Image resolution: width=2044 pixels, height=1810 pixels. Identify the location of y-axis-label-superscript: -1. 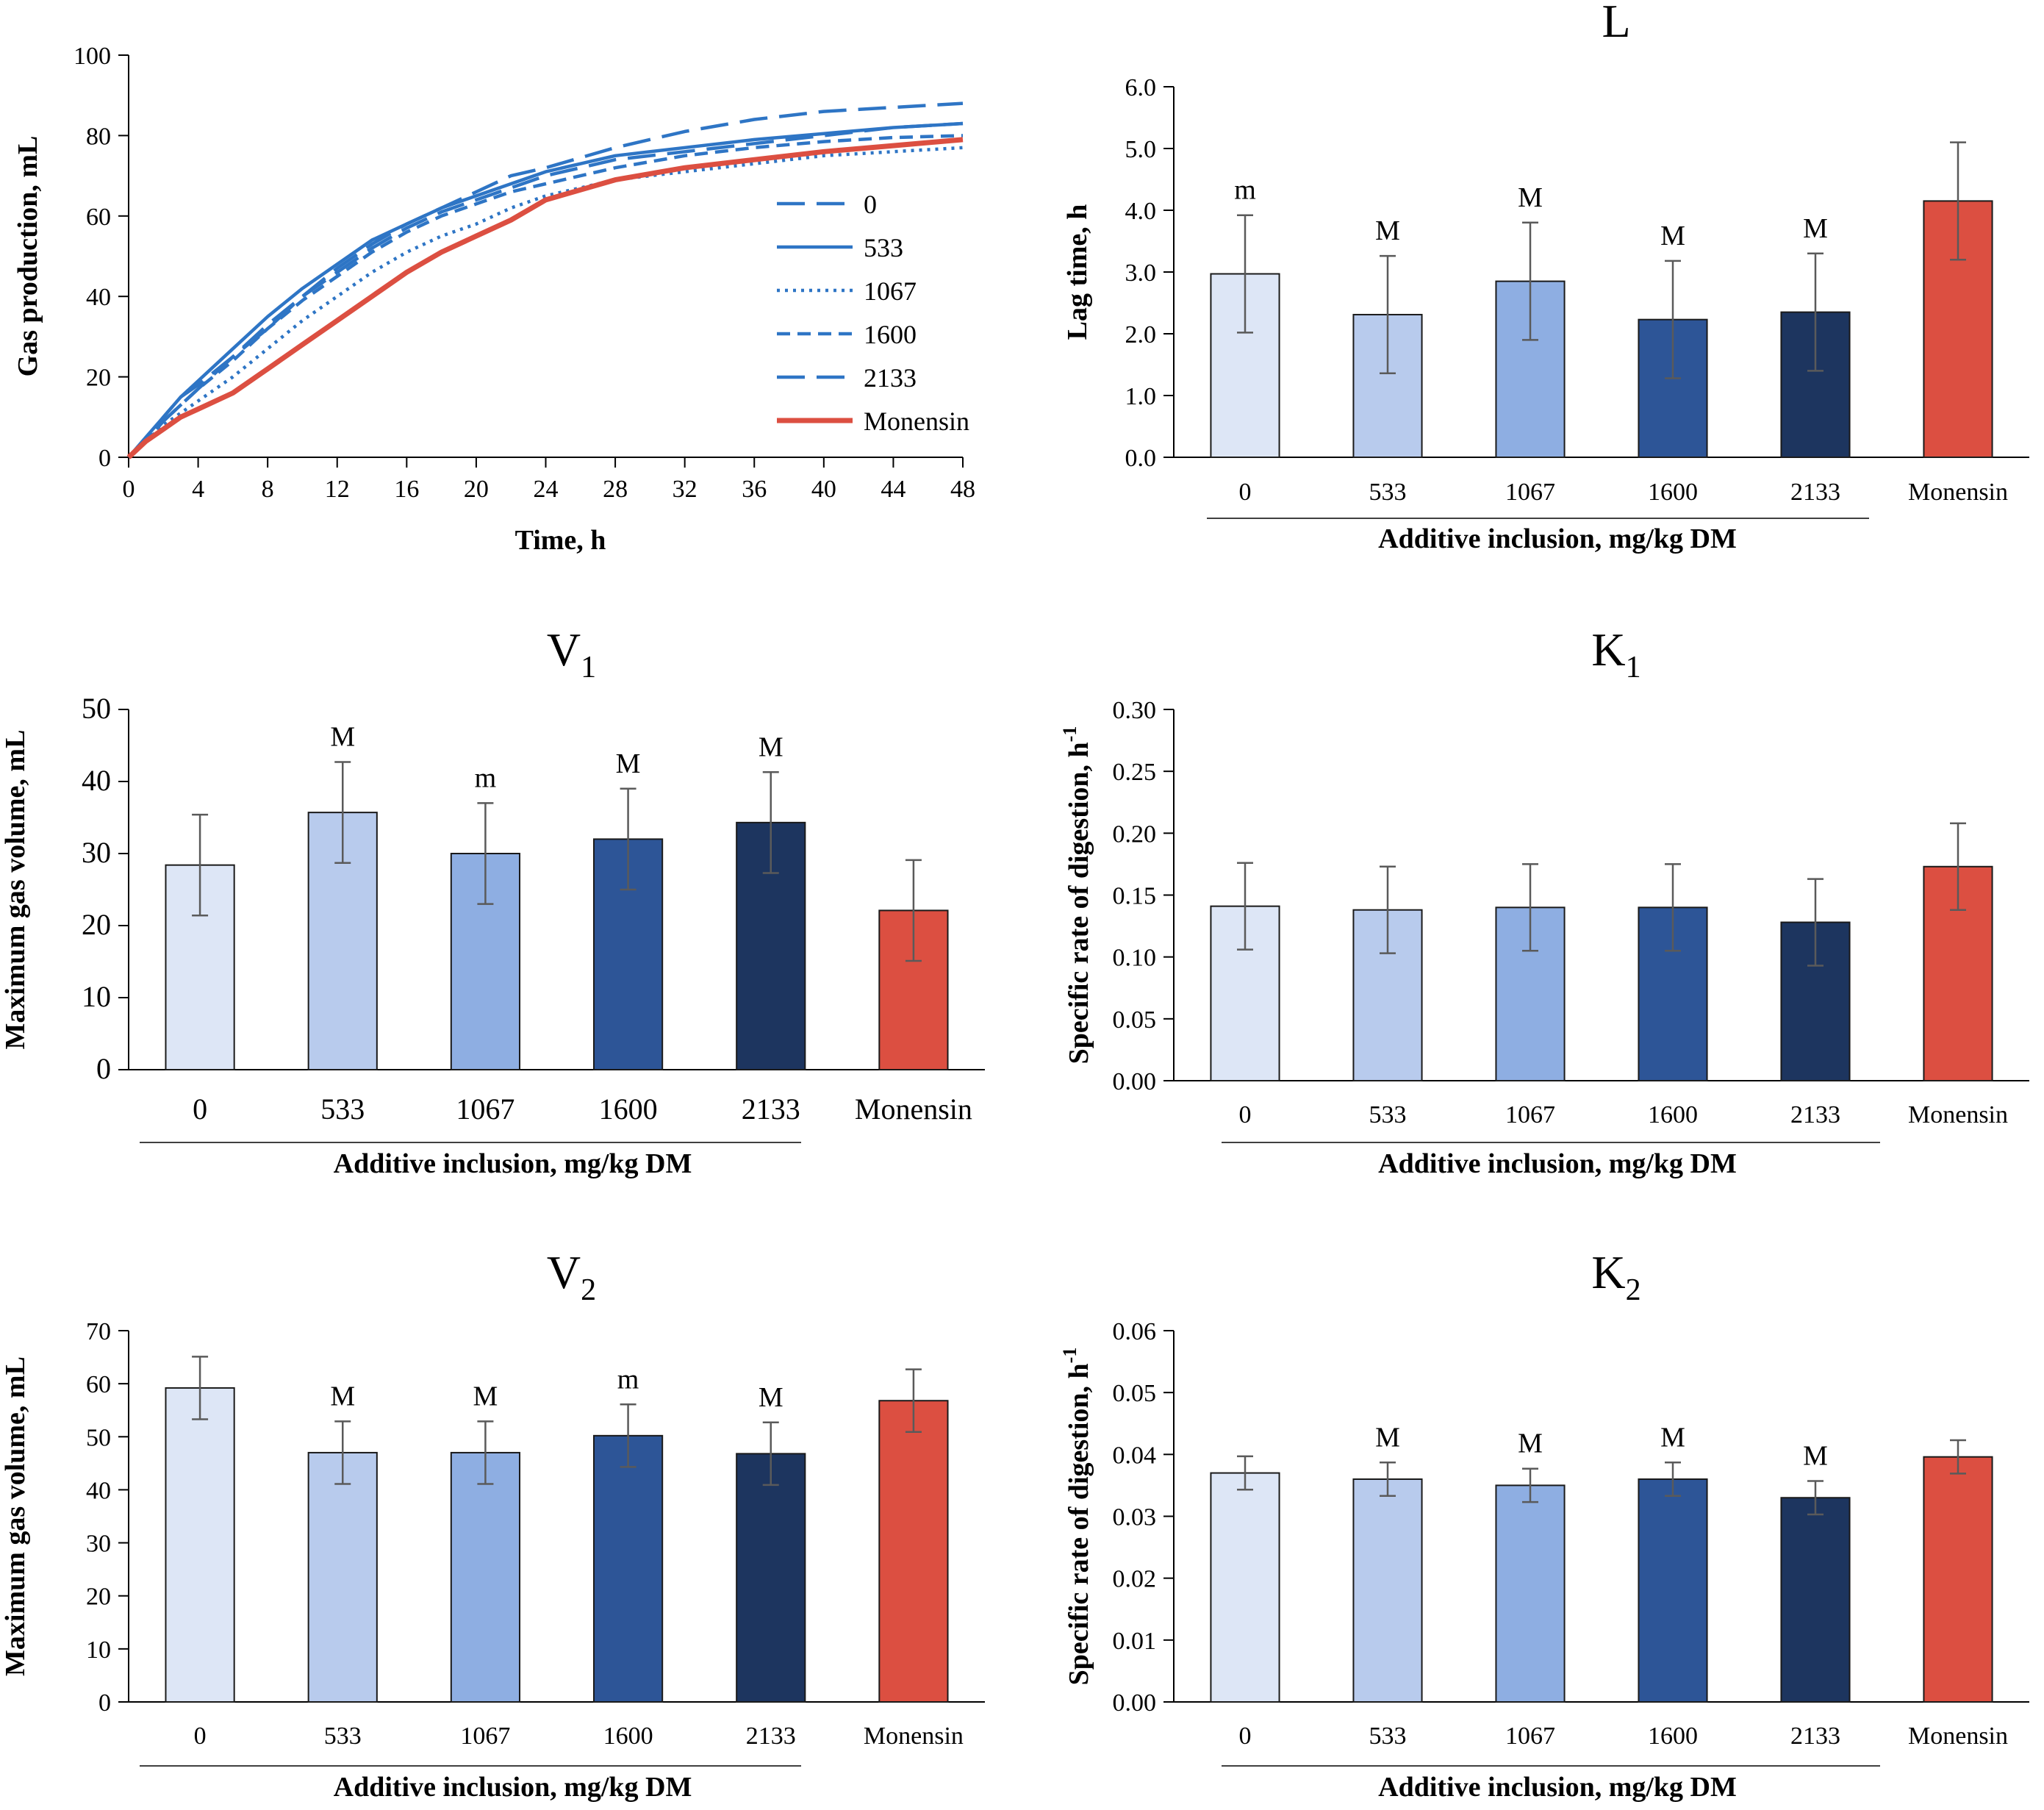
(1069, 1356).